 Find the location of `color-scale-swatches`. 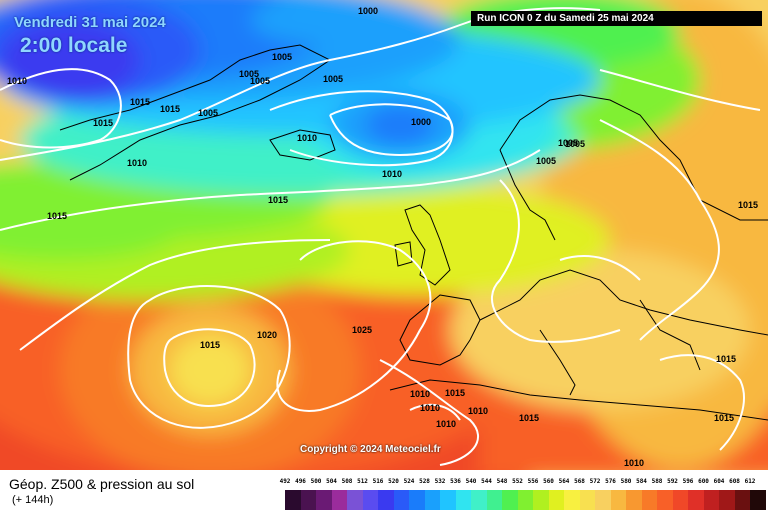

color-scale-swatches is located at coordinates (525, 500).